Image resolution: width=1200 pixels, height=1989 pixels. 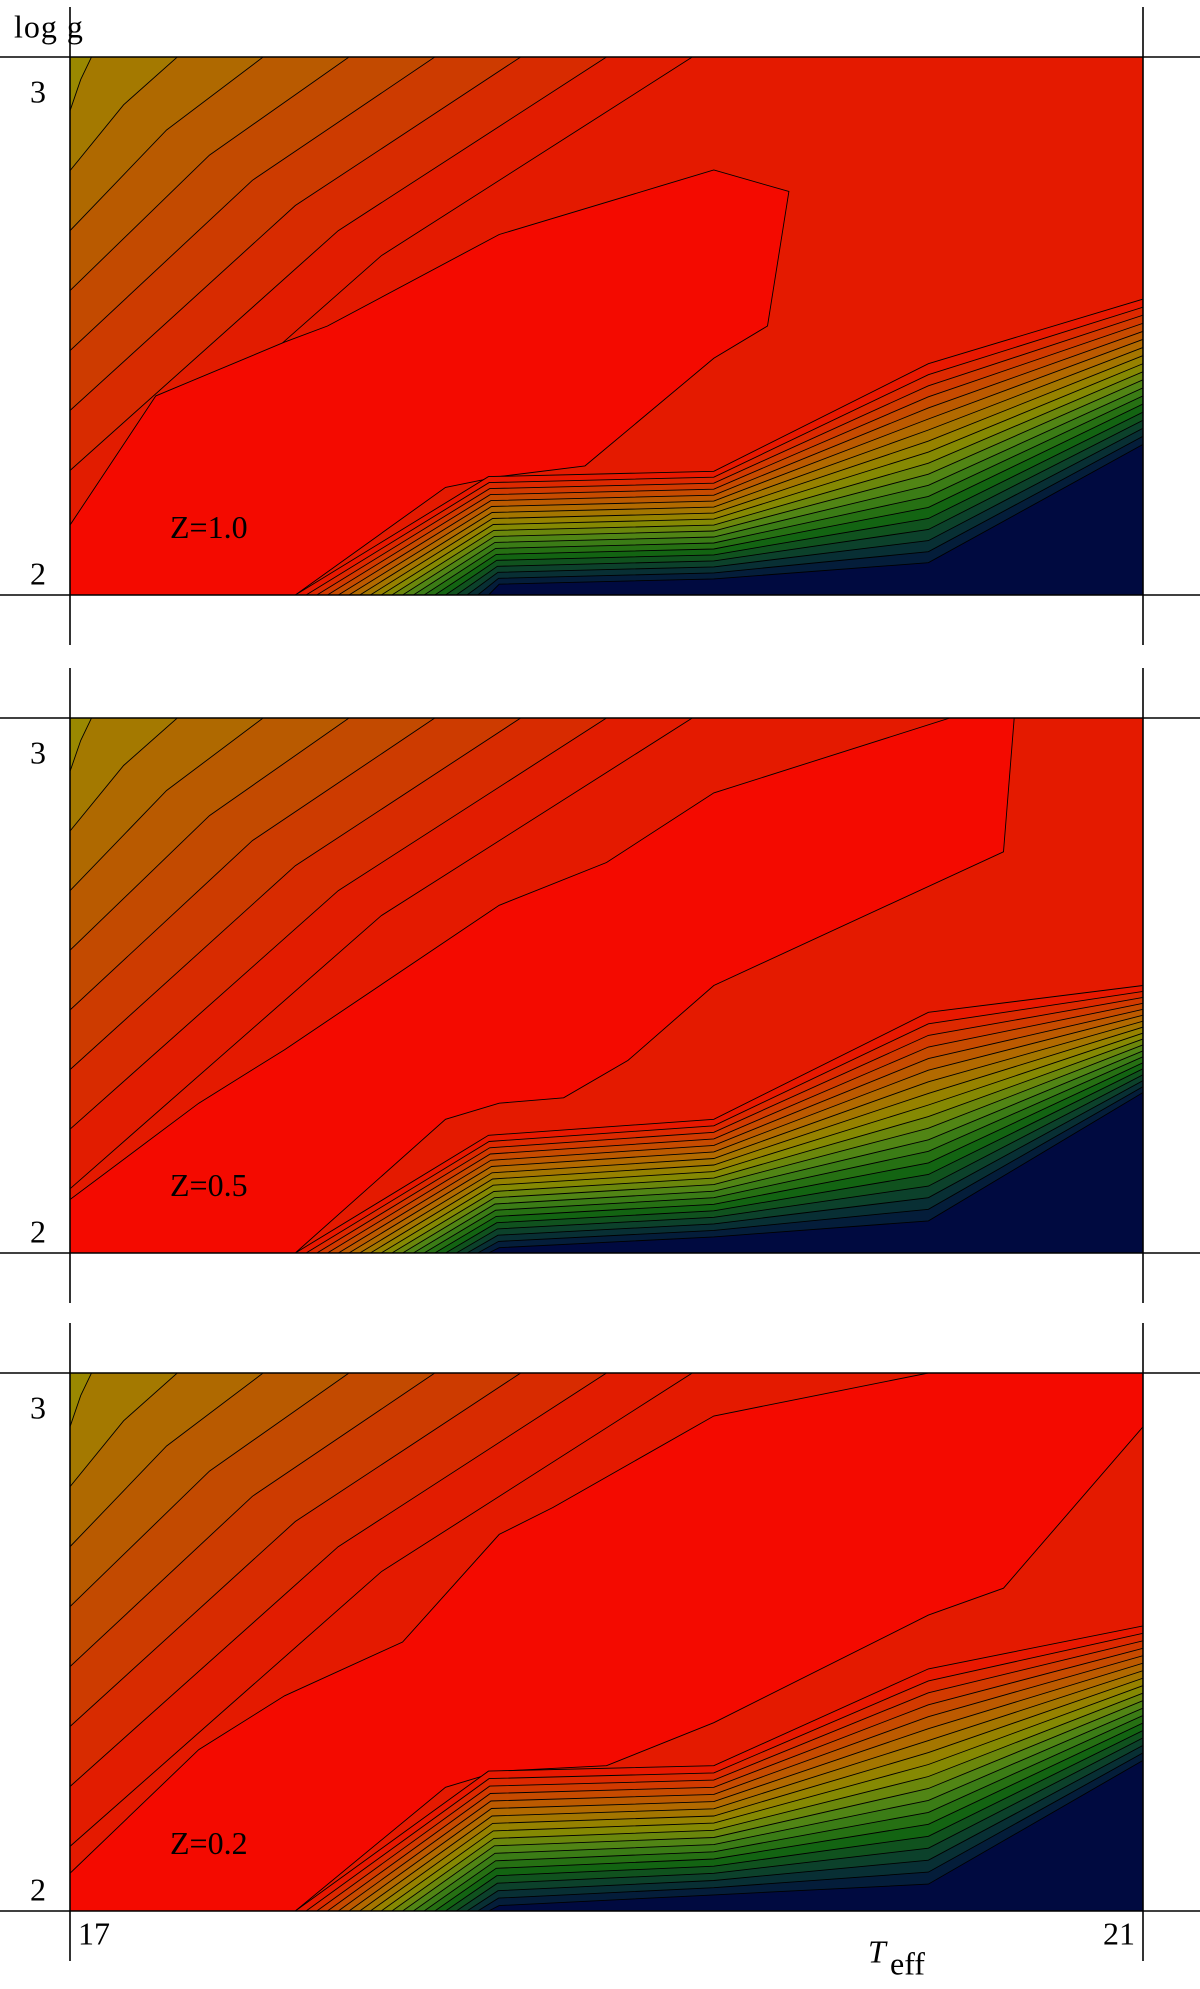 I want to click on x-tick-label: 17, so click(x=94, y=1933).